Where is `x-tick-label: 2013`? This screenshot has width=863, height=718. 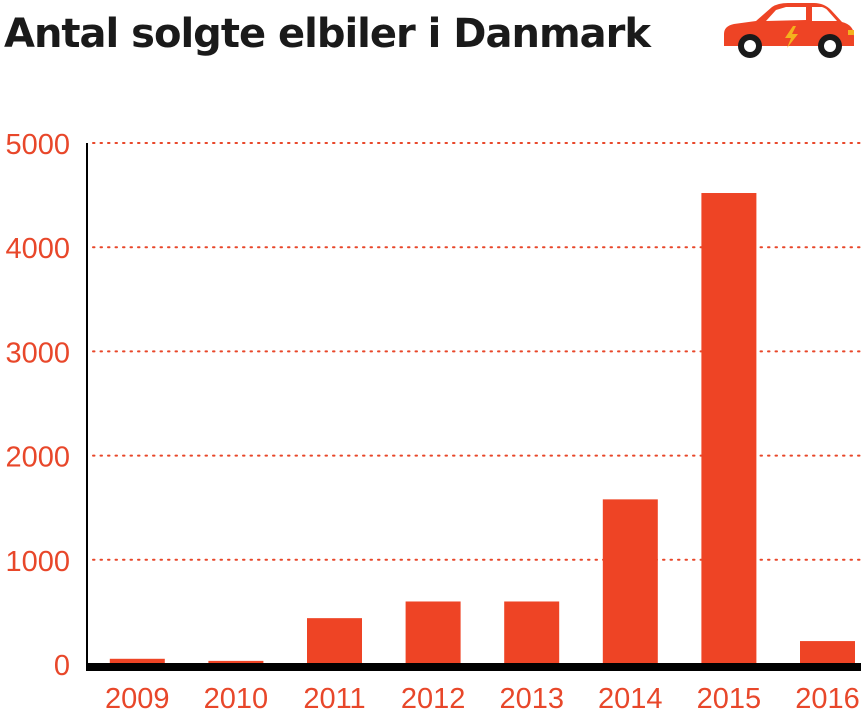
x-tick-label: 2013 is located at coordinates (531, 699).